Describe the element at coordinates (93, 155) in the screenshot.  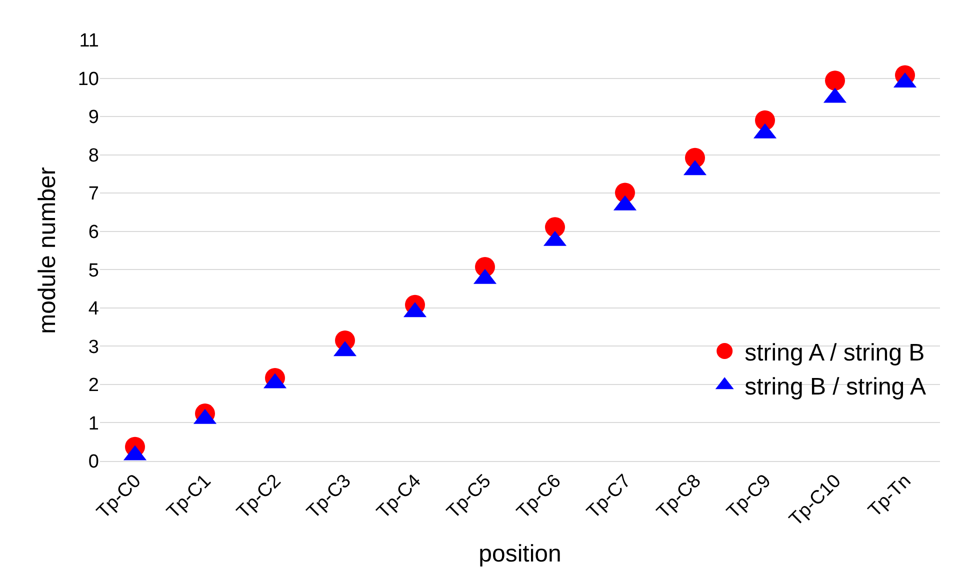
I see `y-tick-label: 8` at that location.